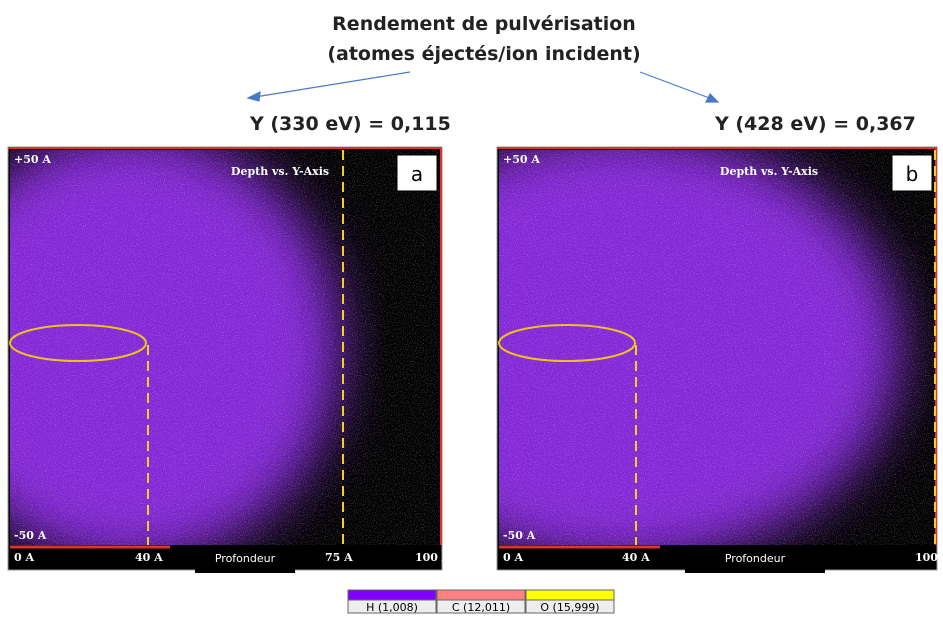 This screenshot has width=943, height=637. I want to click on panel-letter: a, so click(417, 174).